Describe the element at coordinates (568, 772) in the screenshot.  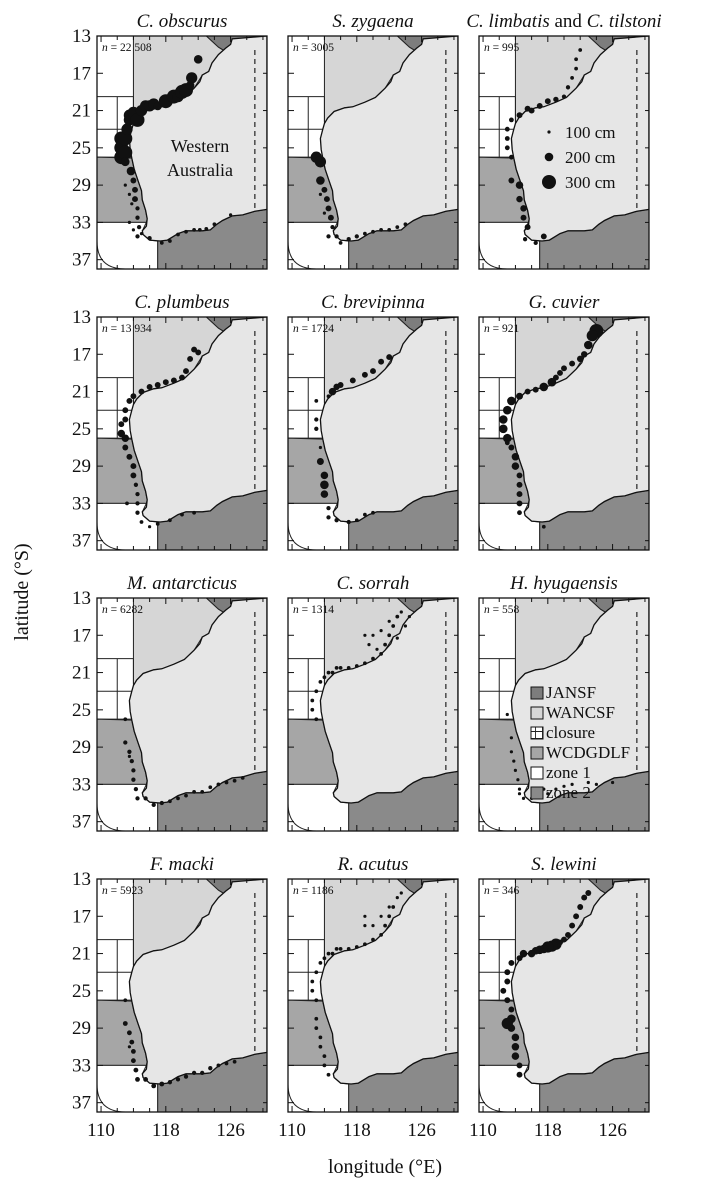
I see `zone-legend-label: zone 1` at that location.